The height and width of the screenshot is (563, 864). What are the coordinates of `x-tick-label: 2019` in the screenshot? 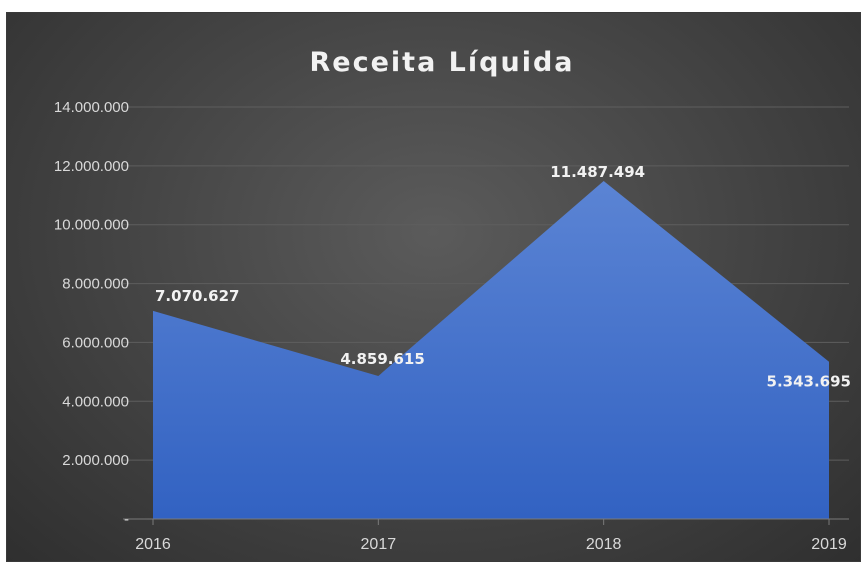 It's located at (829, 544).